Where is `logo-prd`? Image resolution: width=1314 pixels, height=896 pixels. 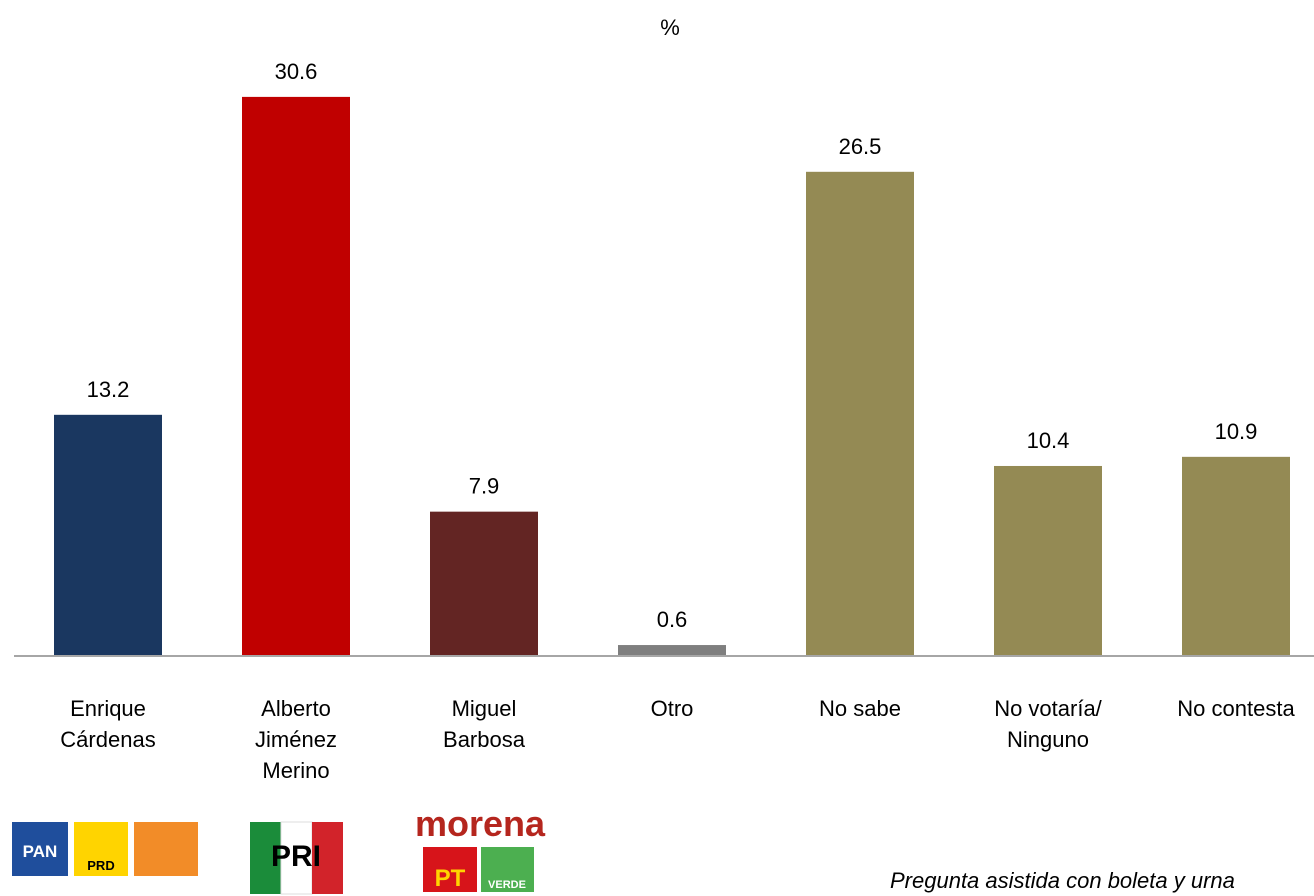
logo-prd is located at coordinates (101, 849).